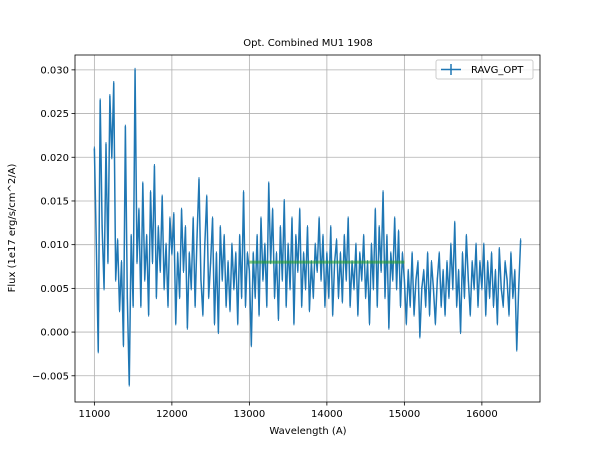  What do you see at coordinates (94, 414) in the screenshot?
I see `x-tick-label: 11000` at bounding box center [94, 414].